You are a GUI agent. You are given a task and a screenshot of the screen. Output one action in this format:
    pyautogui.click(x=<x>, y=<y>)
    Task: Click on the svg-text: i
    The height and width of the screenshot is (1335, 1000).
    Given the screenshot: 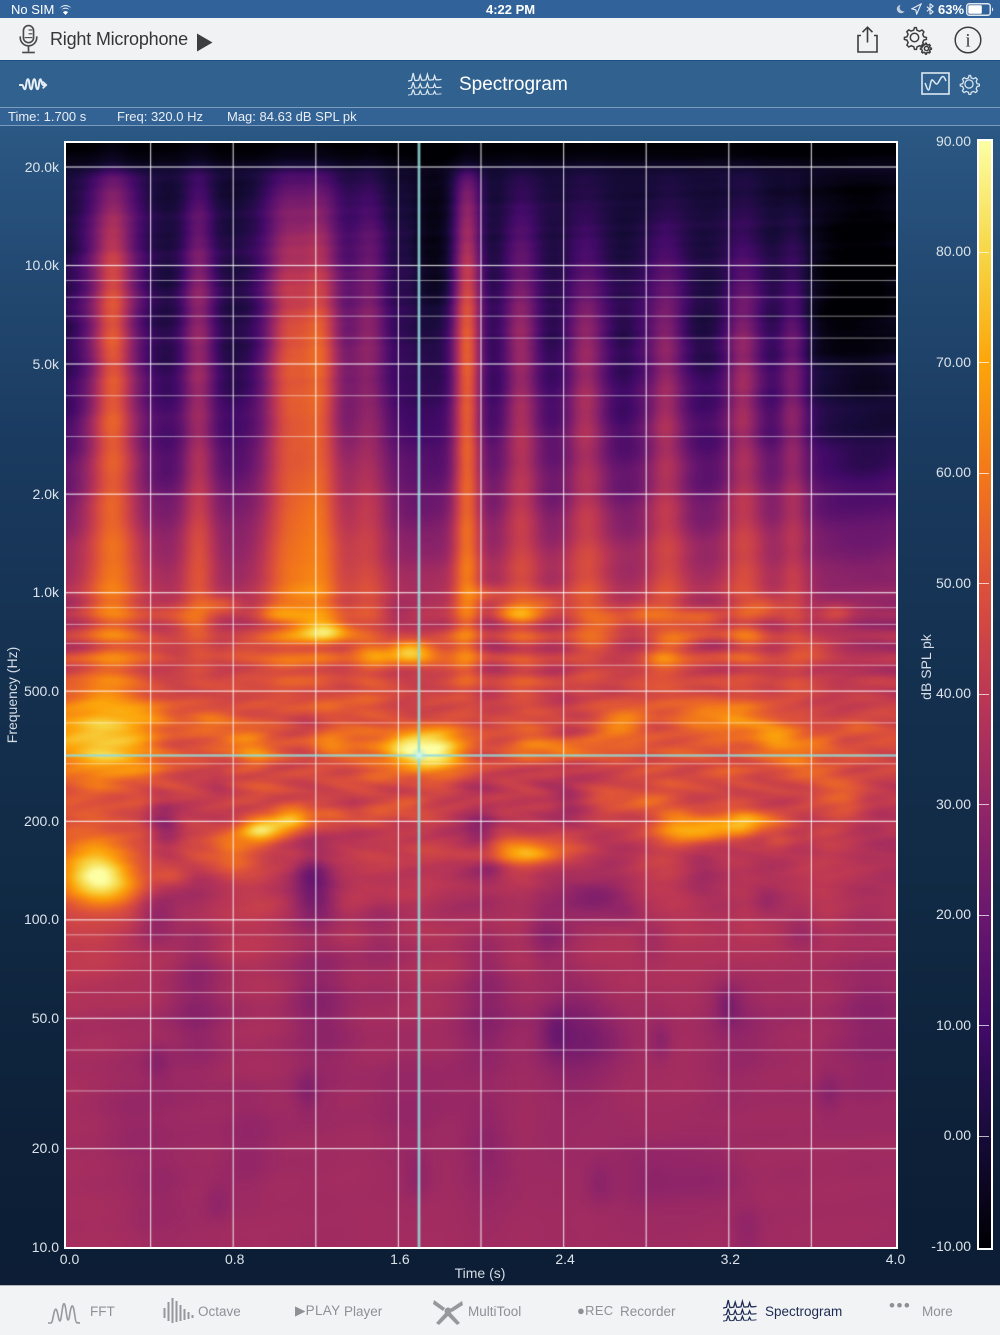 What is the action you would take?
    pyautogui.click(x=967, y=41)
    